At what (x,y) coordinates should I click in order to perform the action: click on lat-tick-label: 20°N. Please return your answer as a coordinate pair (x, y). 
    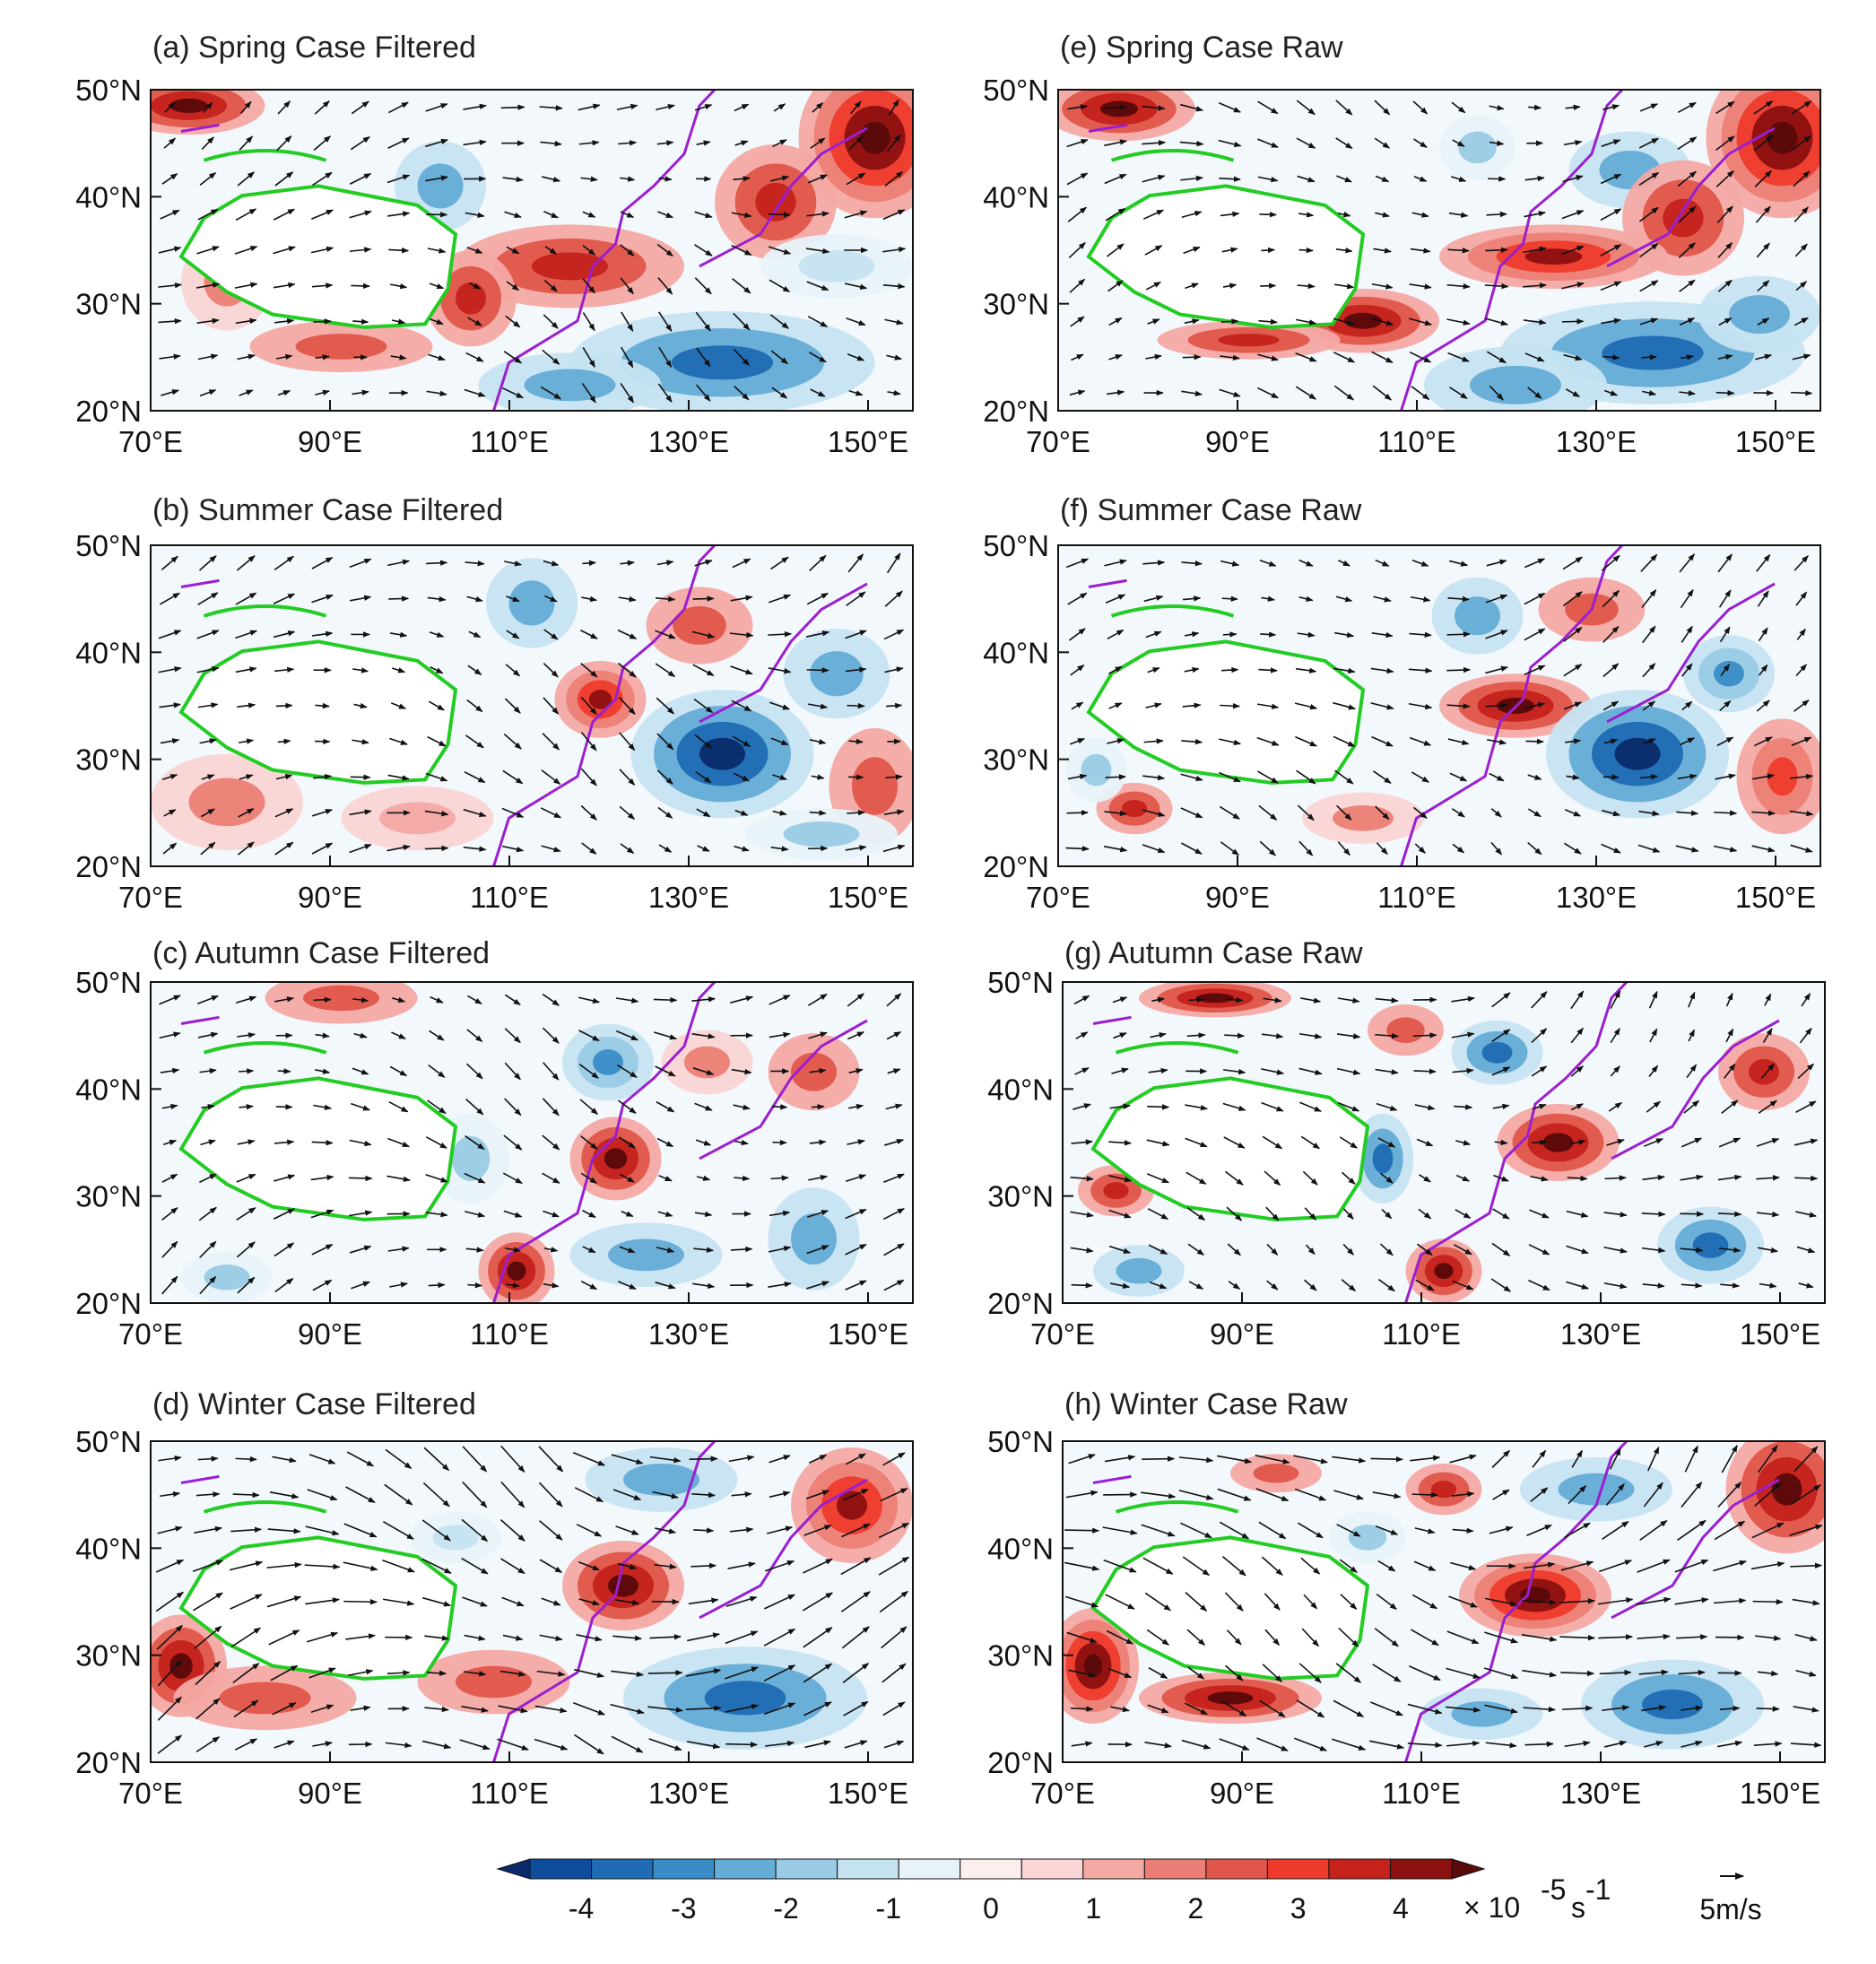
    Looking at the image, I should click on (108, 866).